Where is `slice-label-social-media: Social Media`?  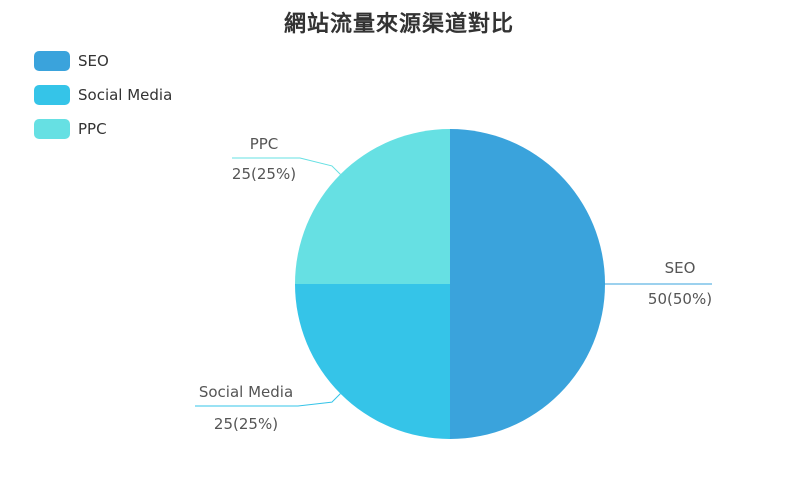
slice-label-social-media: Social Media is located at coordinates (246, 392).